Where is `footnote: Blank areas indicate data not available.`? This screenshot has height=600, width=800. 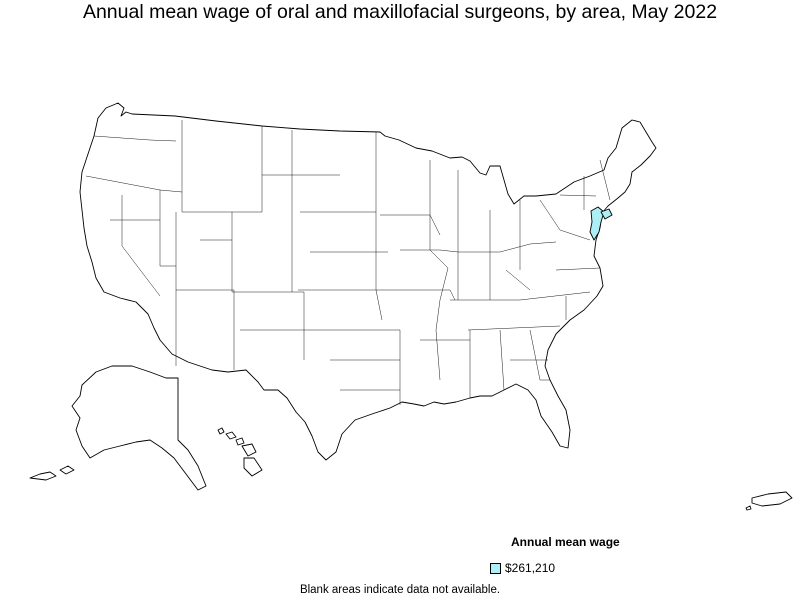 footnote: Blank areas indicate data not available. is located at coordinates (400, 590).